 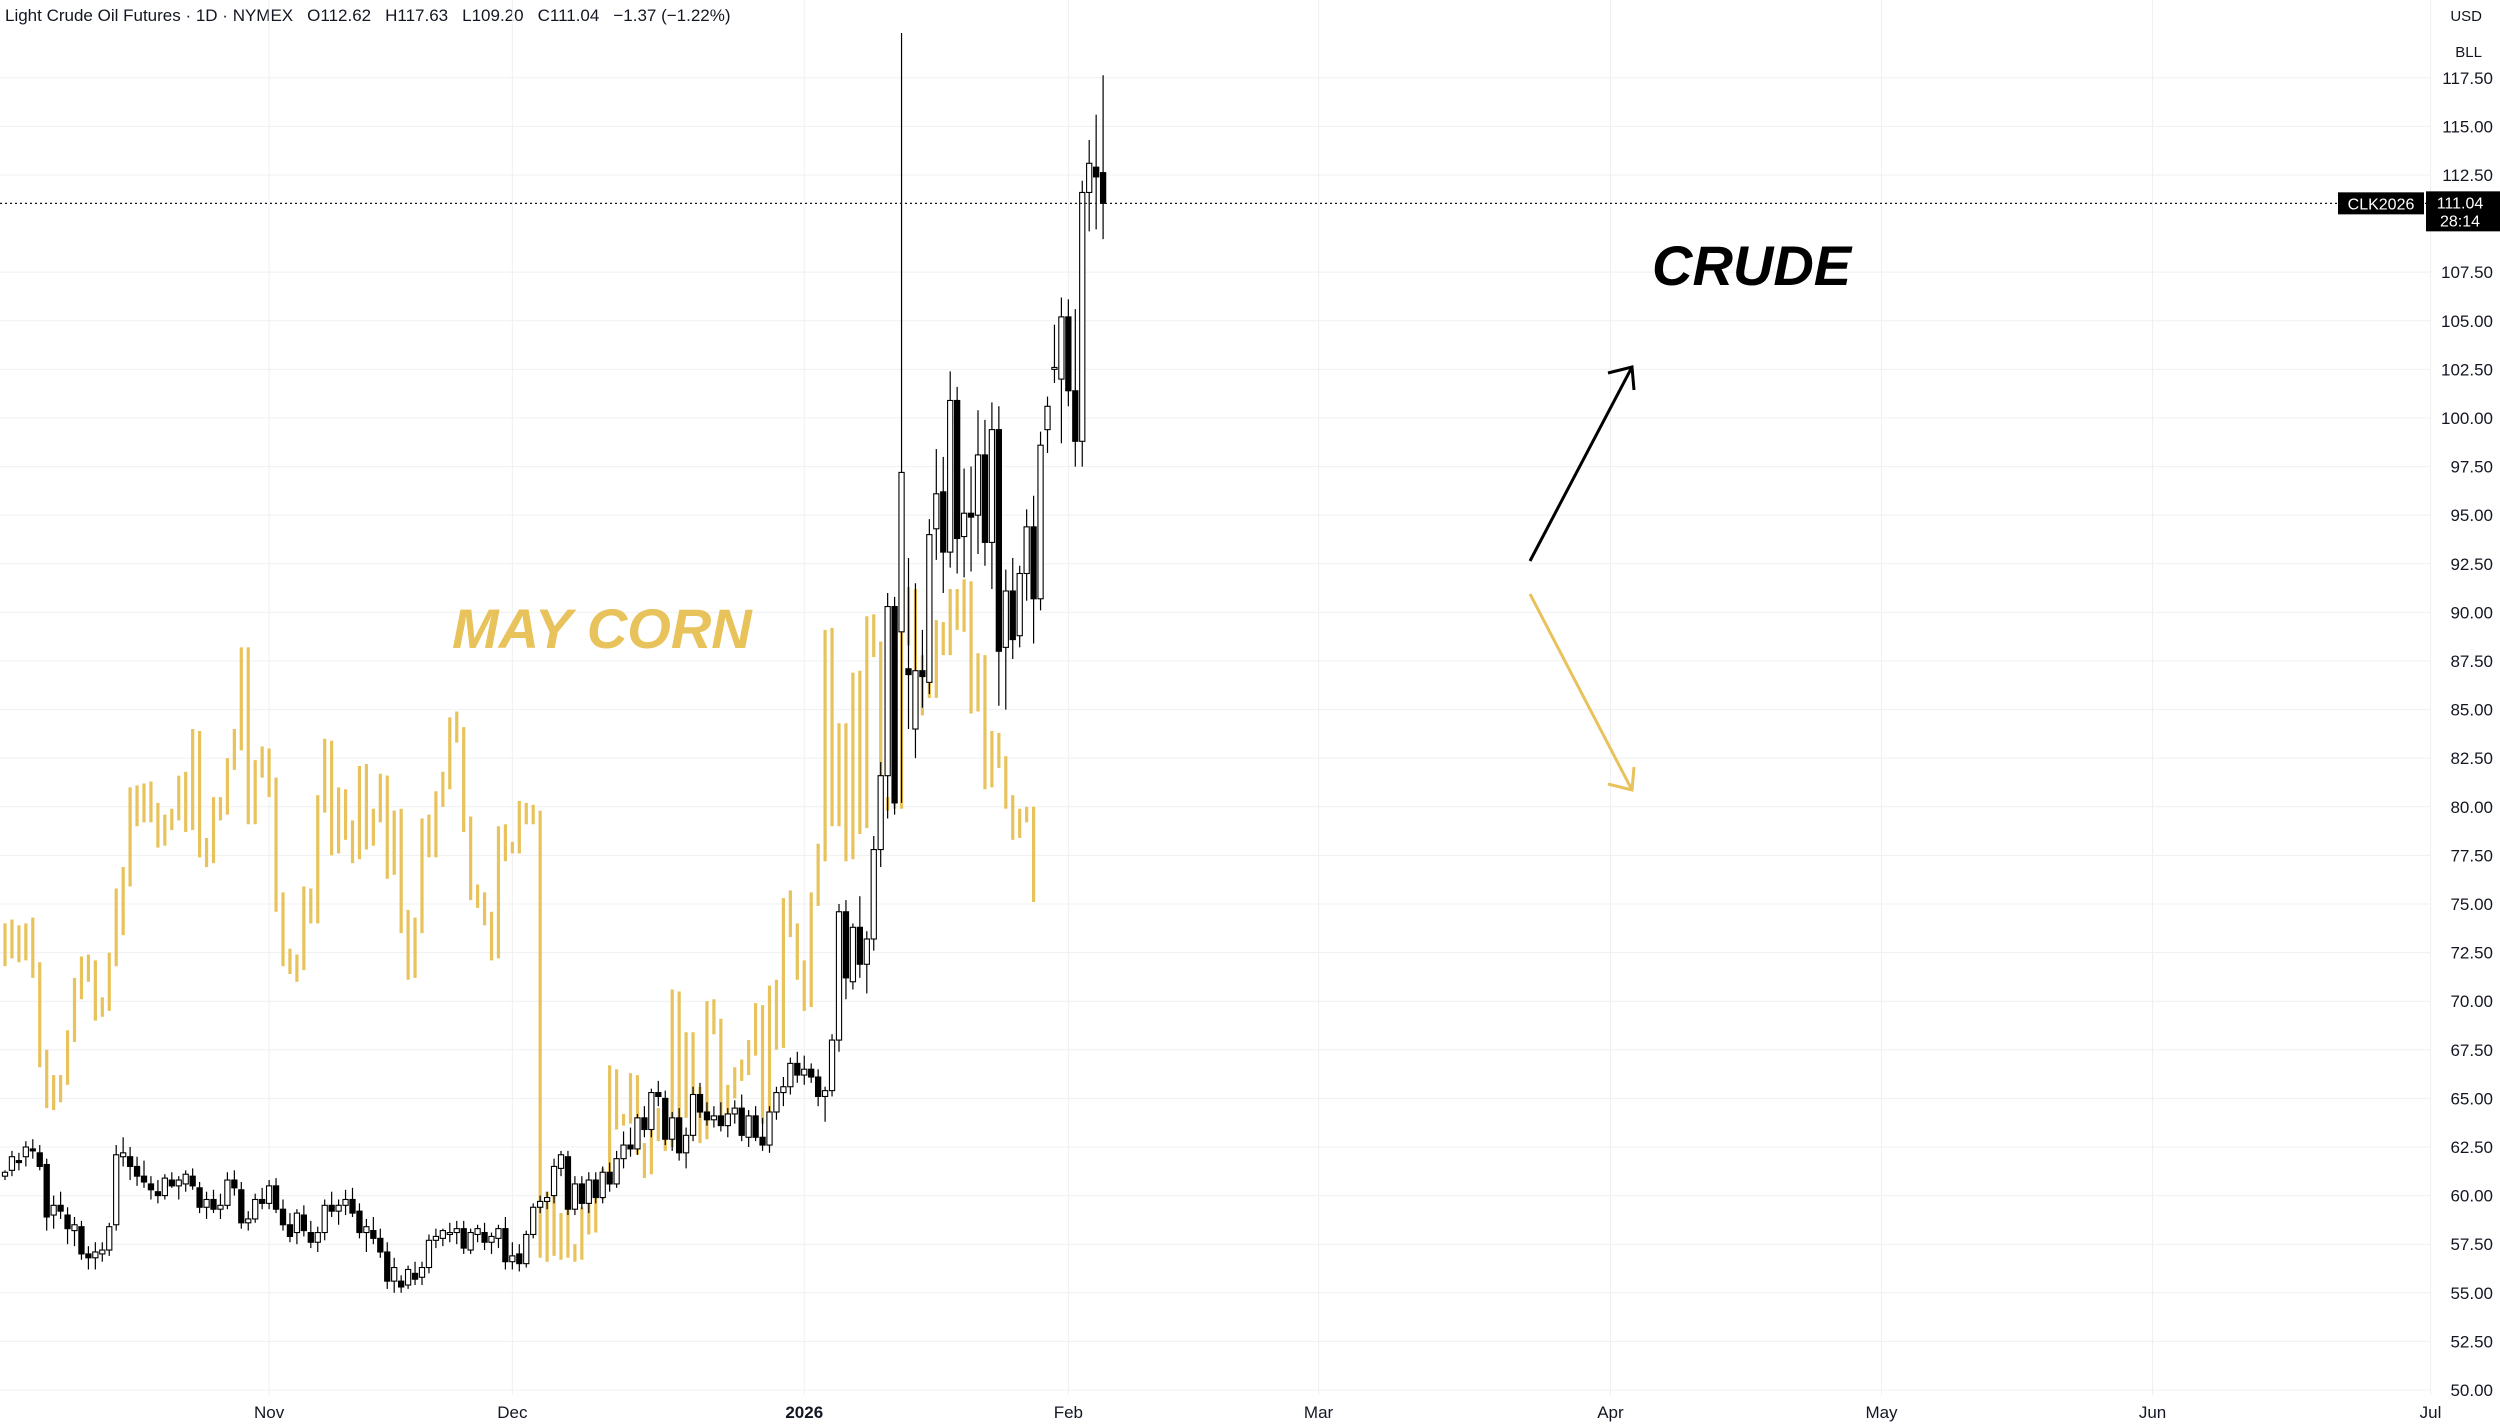 What do you see at coordinates (2471, 1001) in the screenshot?
I see `y-tick-label: 70.00` at bounding box center [2471, 1001].